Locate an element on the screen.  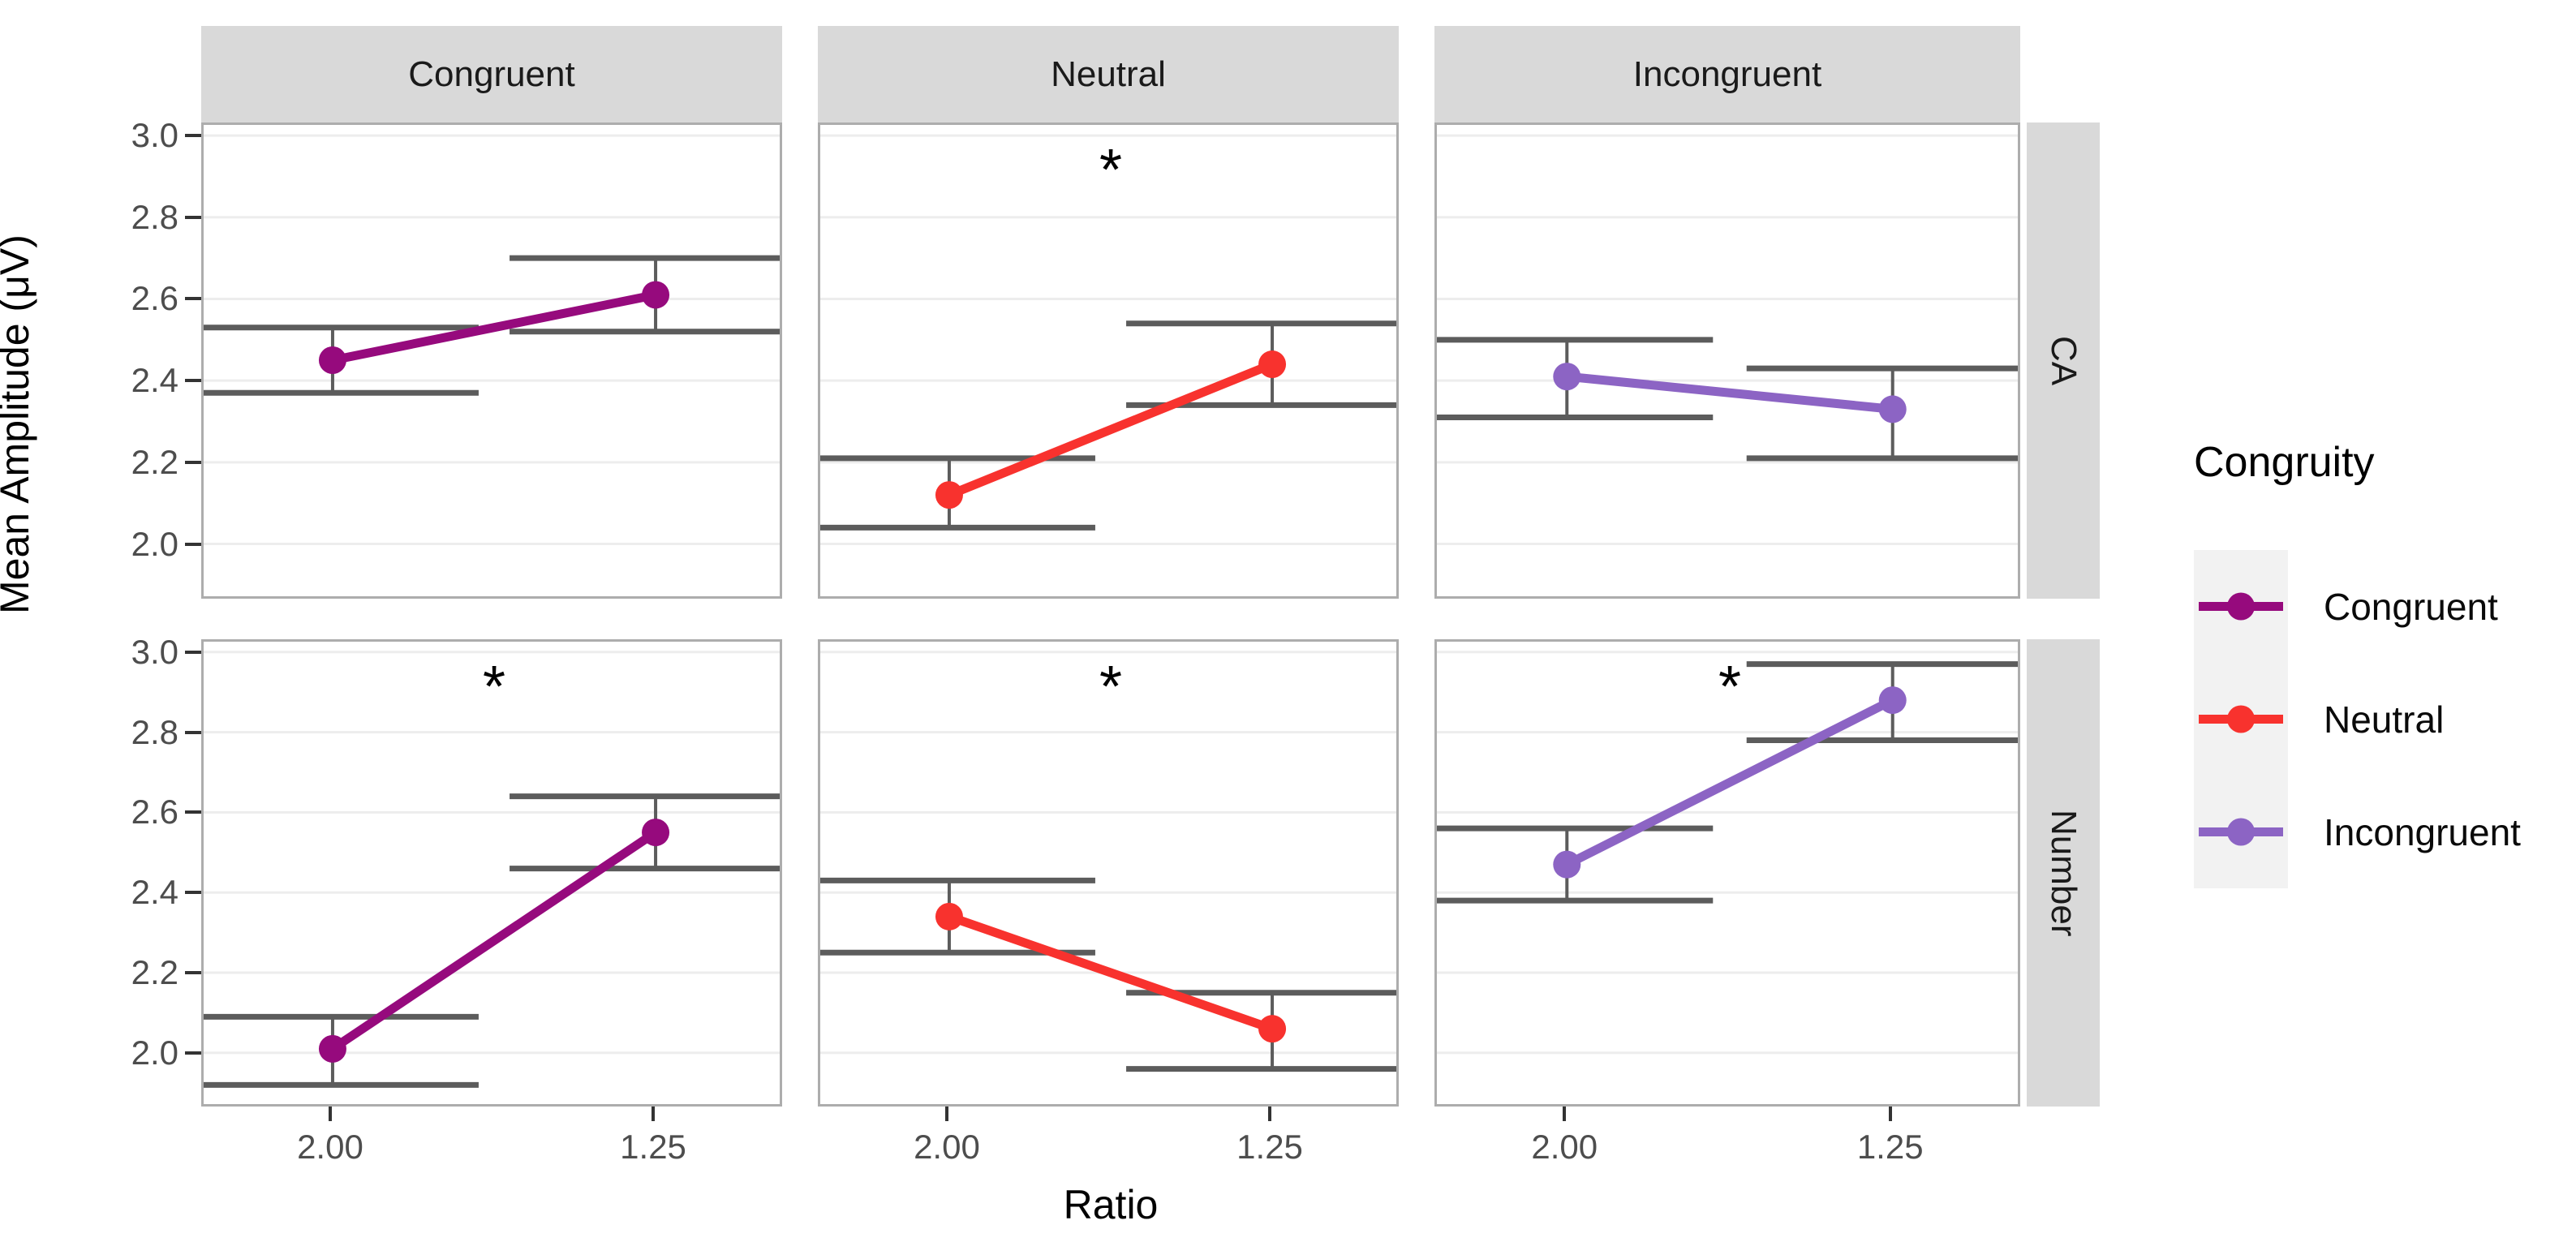
legend-label-neutral: Neutral is located at coordinates (2384, 719).